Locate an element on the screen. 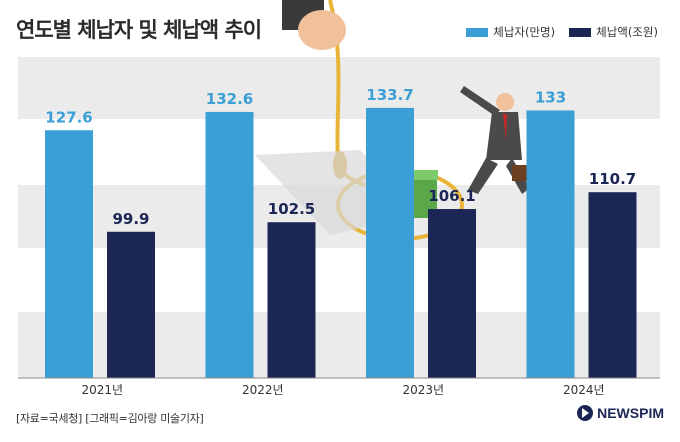 This screenshot has height=442, width=680. newspim-logo: NEWSPIM is located at coordinates (620, 413).